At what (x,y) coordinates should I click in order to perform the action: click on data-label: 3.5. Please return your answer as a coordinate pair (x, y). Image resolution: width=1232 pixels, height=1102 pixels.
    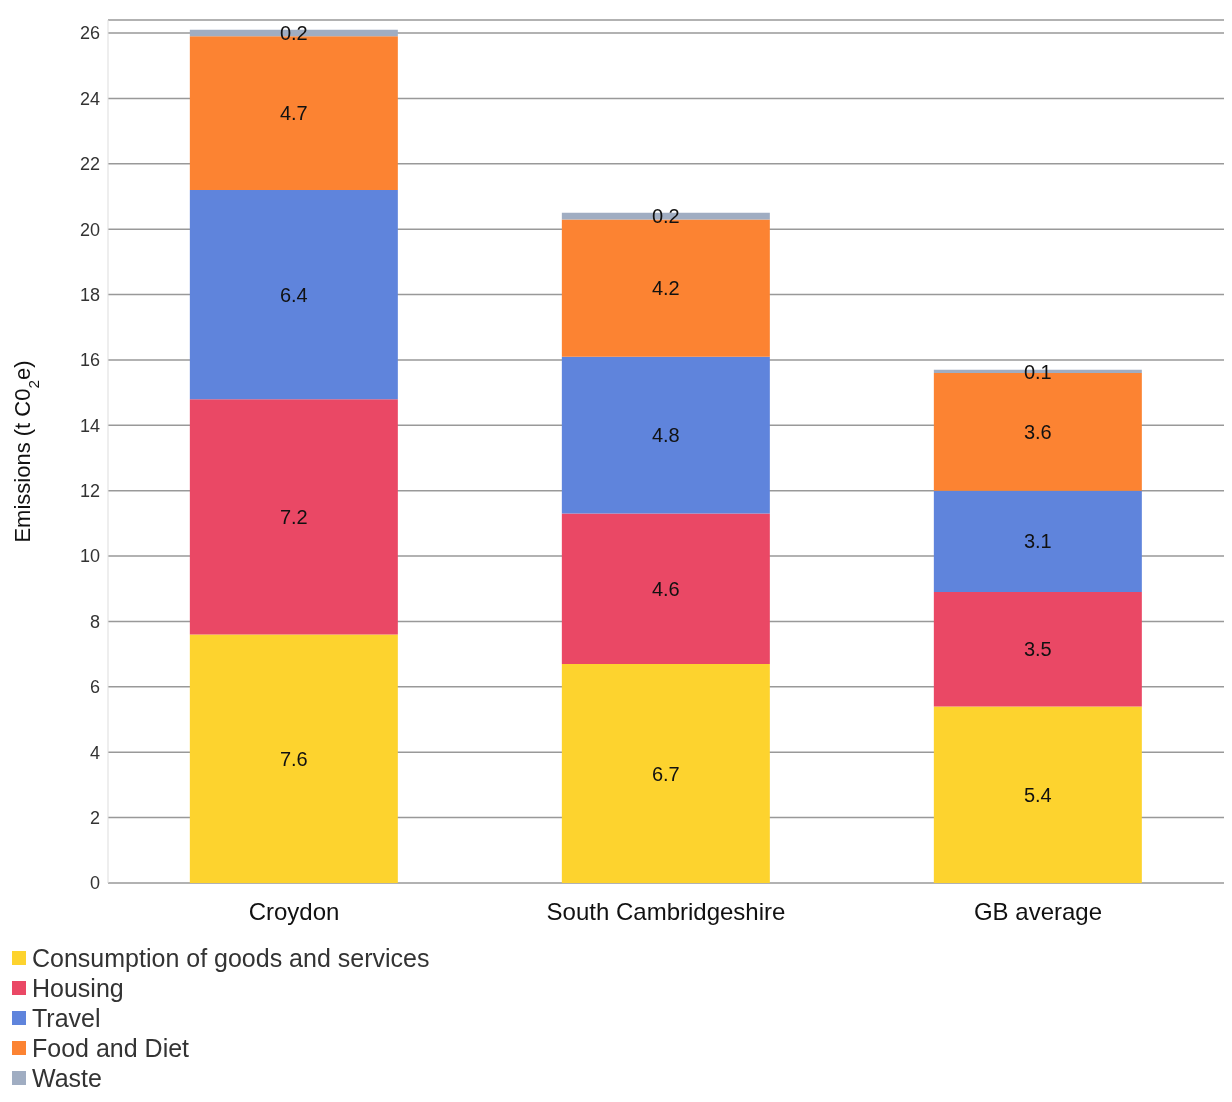
    Looking at the image, I should click on (1037, 649).